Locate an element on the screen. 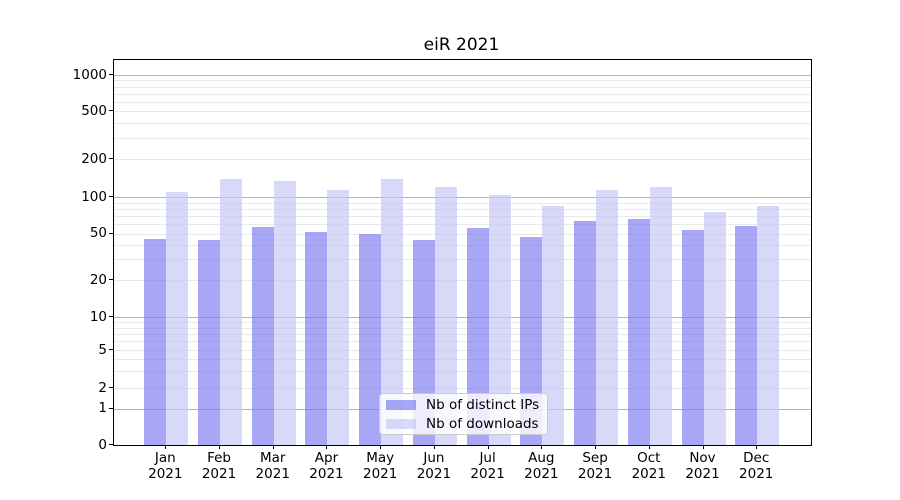  x-tick-label: Oct 2021 is located at coordinates (648, 466).